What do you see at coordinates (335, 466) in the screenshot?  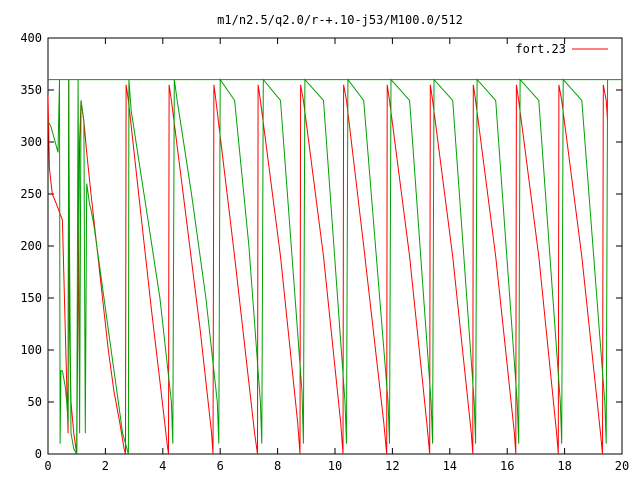 I see `x-tick-label: 10` at bounding box center [335, 466].